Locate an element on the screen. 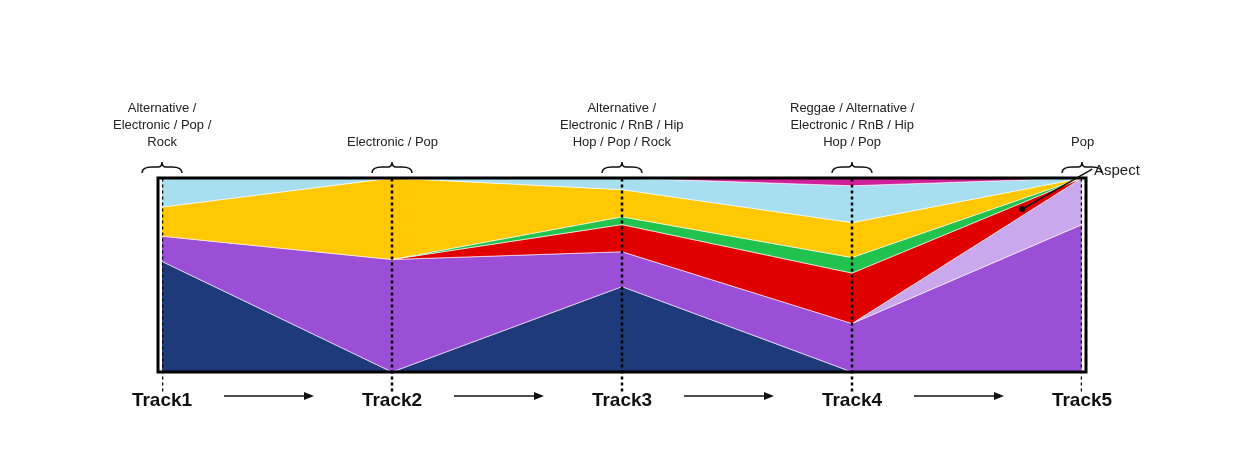 The image size is (1260, 454). x-tick-label: Track5 is located at coordinates (1082, 399).